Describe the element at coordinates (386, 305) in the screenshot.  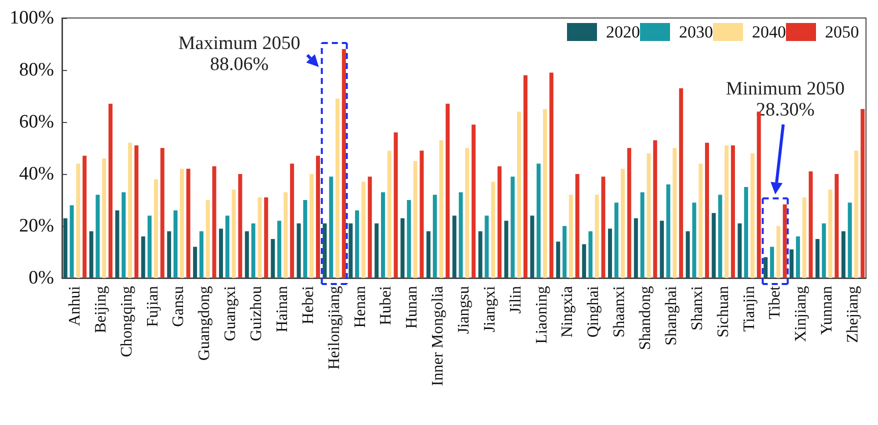
I see `x-tick-label: Hubei` at that location.